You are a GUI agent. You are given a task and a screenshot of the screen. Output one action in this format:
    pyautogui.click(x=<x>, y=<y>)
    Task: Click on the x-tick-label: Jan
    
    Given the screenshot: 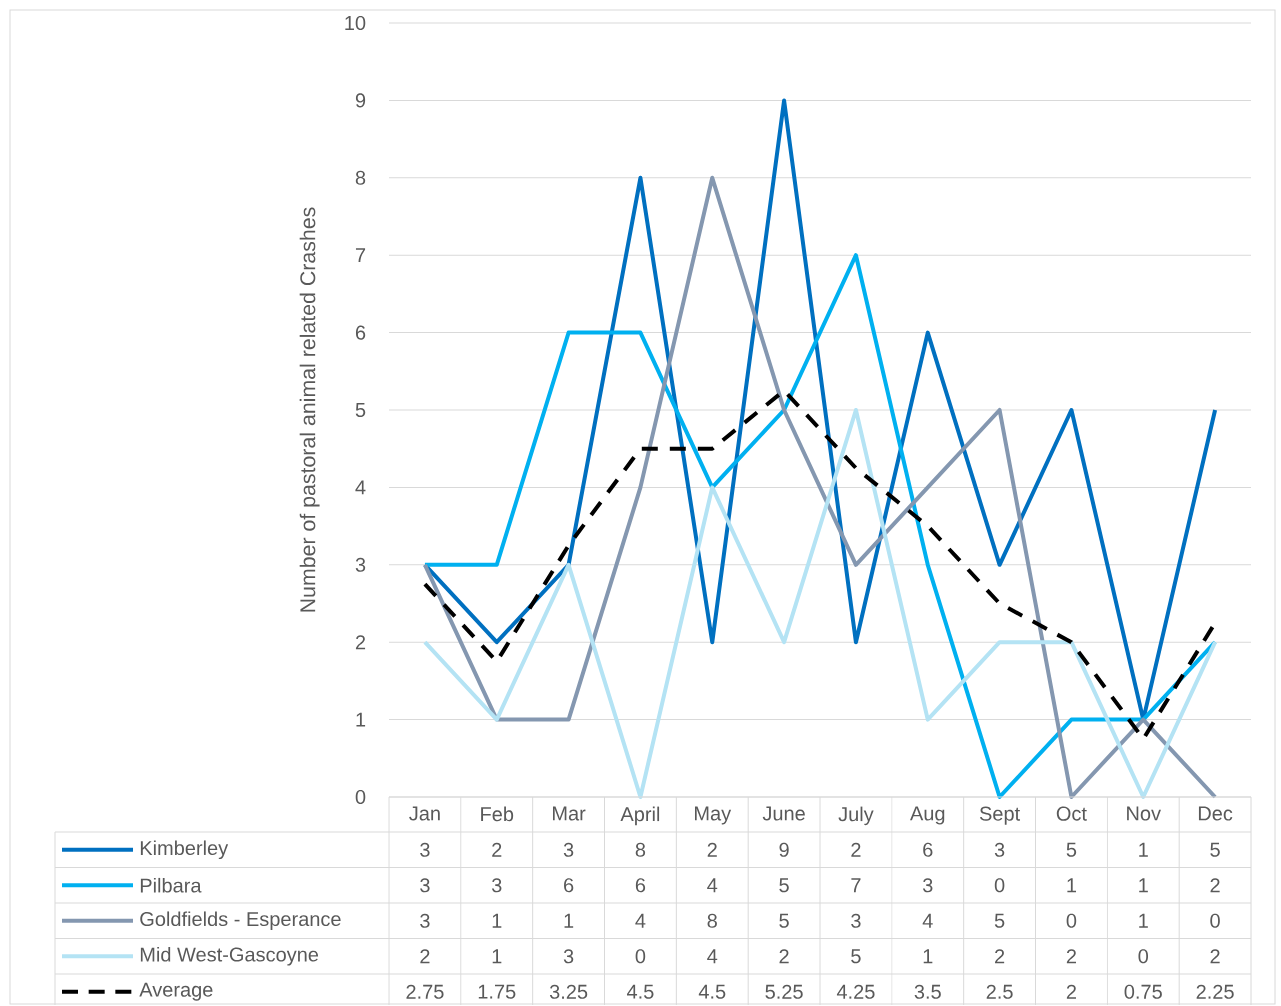 What is the action you would take?
    pyautogui.click(x=424, y=813)
    